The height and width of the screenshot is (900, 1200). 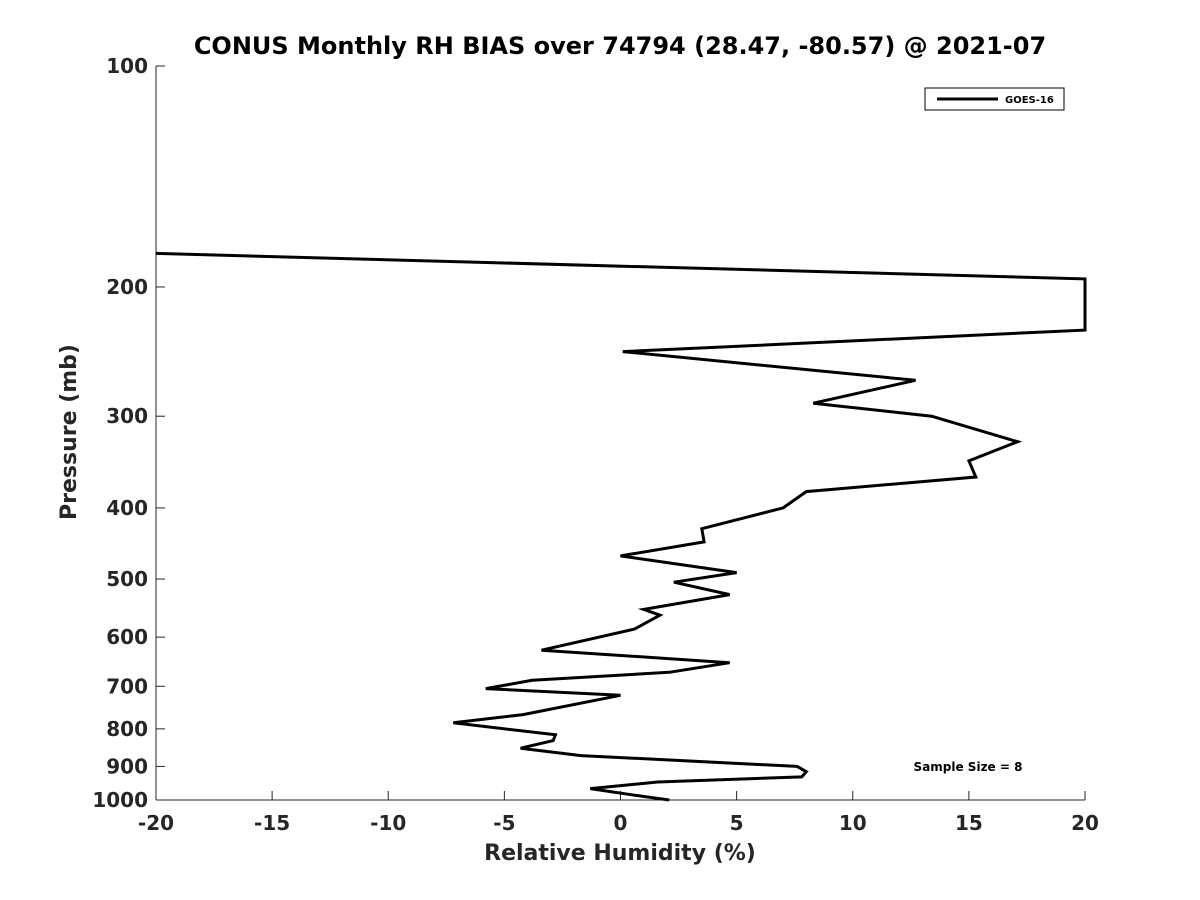 I want to click on sample-size-annotation: Sample Size = 8, so click(x=968, y=767).